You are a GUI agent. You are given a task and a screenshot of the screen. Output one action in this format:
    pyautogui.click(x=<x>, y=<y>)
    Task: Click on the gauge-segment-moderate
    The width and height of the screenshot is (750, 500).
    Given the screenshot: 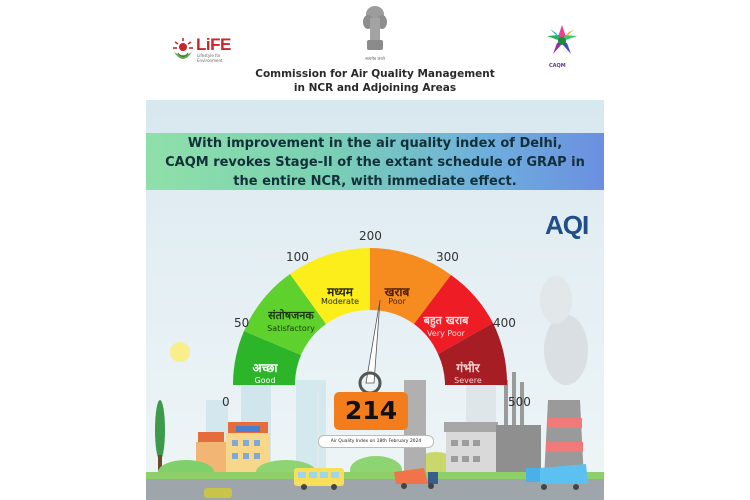 What is the action you would take?
    pyautogui.click(x=330, y=286)
    